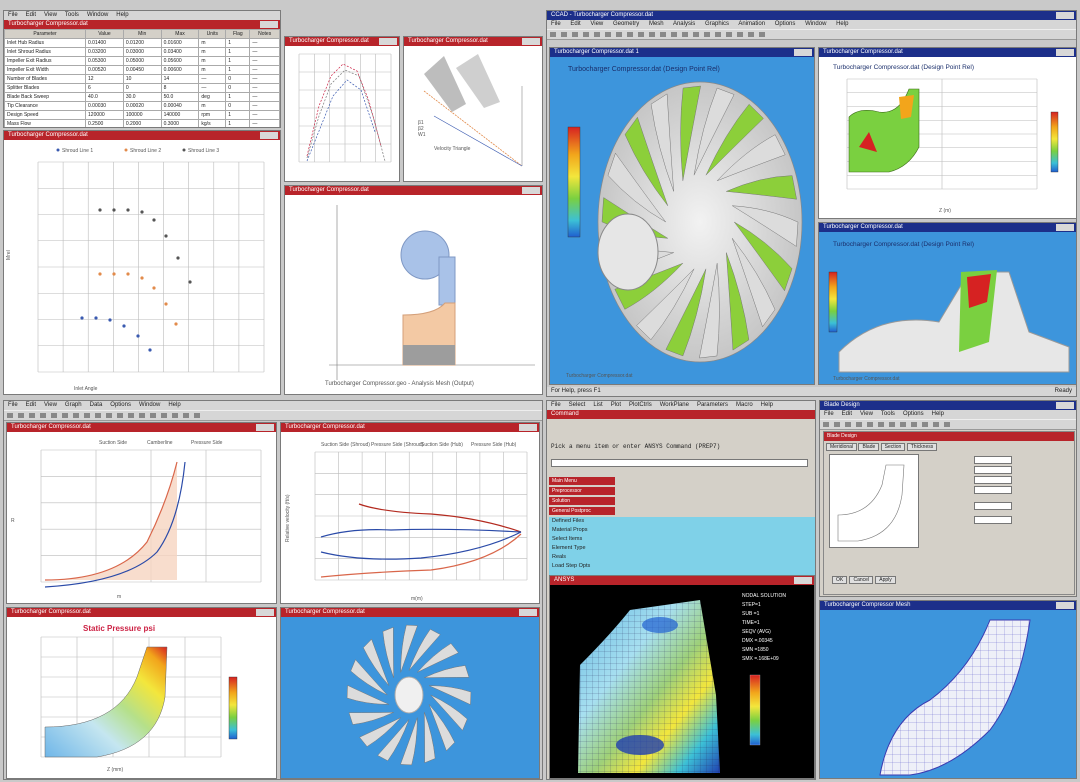  Describe the element at coordinates (238, 34) in the screenshot. I see `col-header: Flag` at that location.